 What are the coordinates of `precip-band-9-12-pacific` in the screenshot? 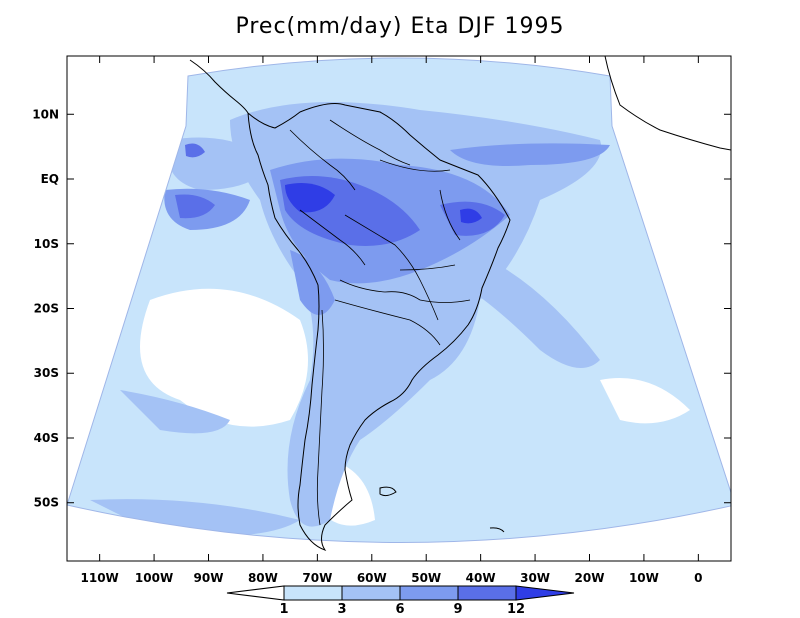 It's located at (195, 206).